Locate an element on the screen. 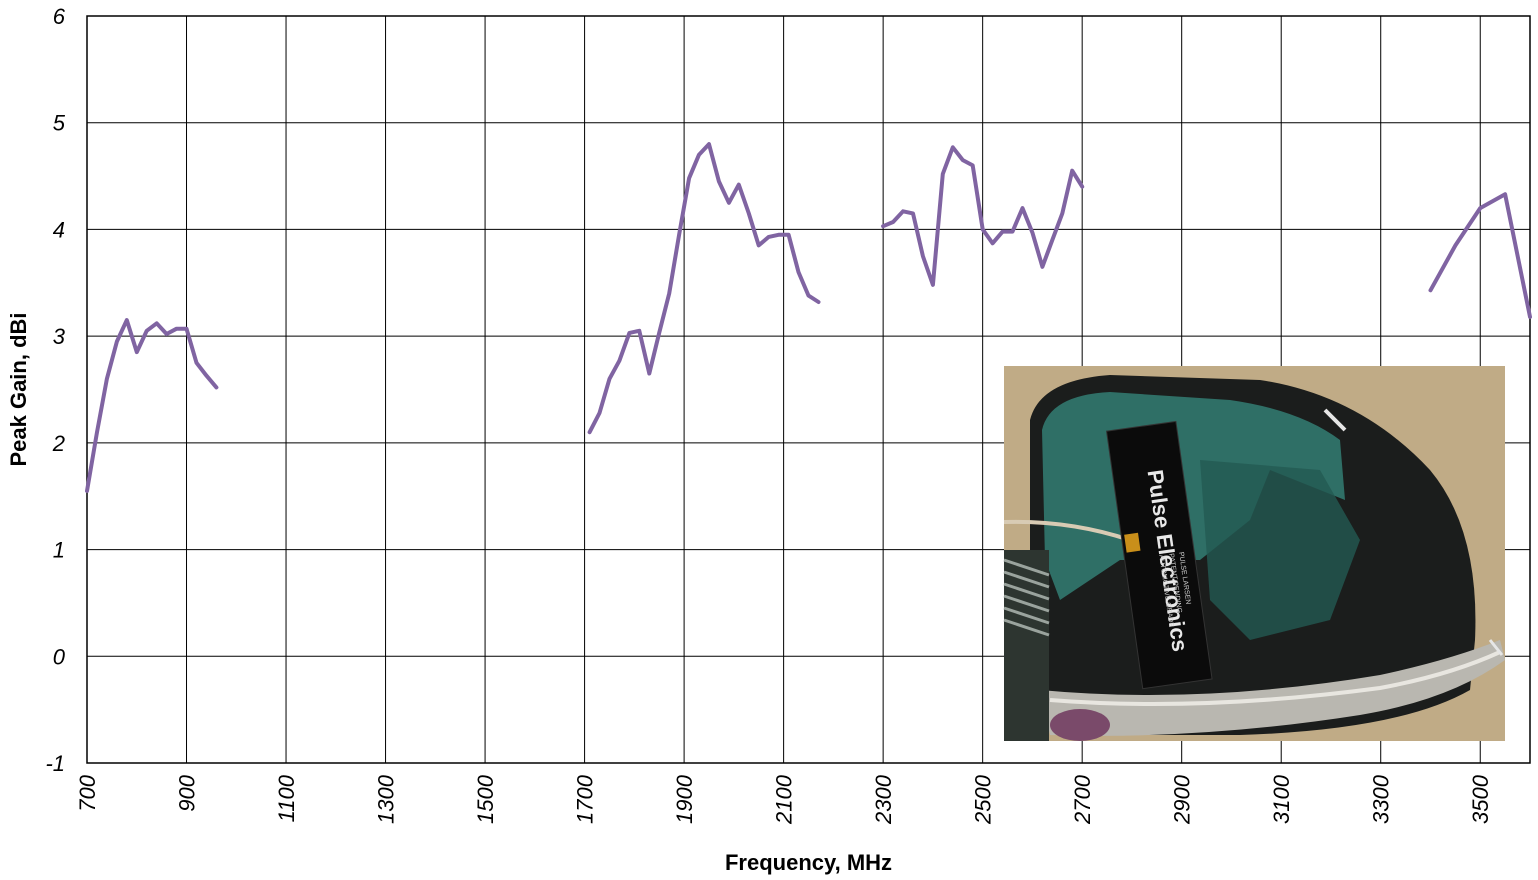 The image size is (1538, 880). x-tick-label: 3100 is located at coordinates (1281, 799).